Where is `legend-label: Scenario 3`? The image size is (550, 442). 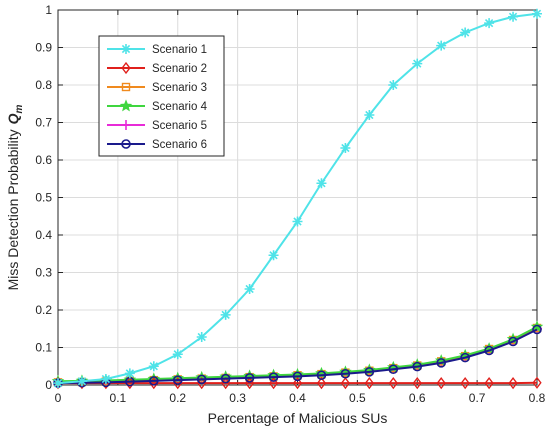
legend-label: Scenario 3 is located at coordinates (179, 88).